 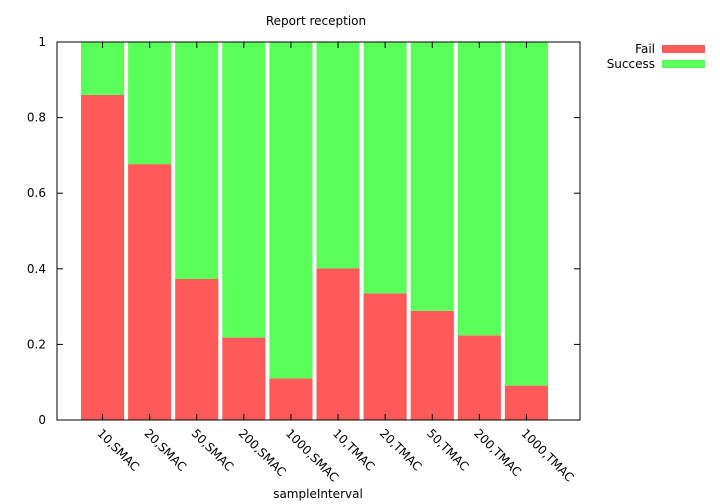 I want to click on x-tick-label-0: 10,SMAC, so click(x=118, y=450).